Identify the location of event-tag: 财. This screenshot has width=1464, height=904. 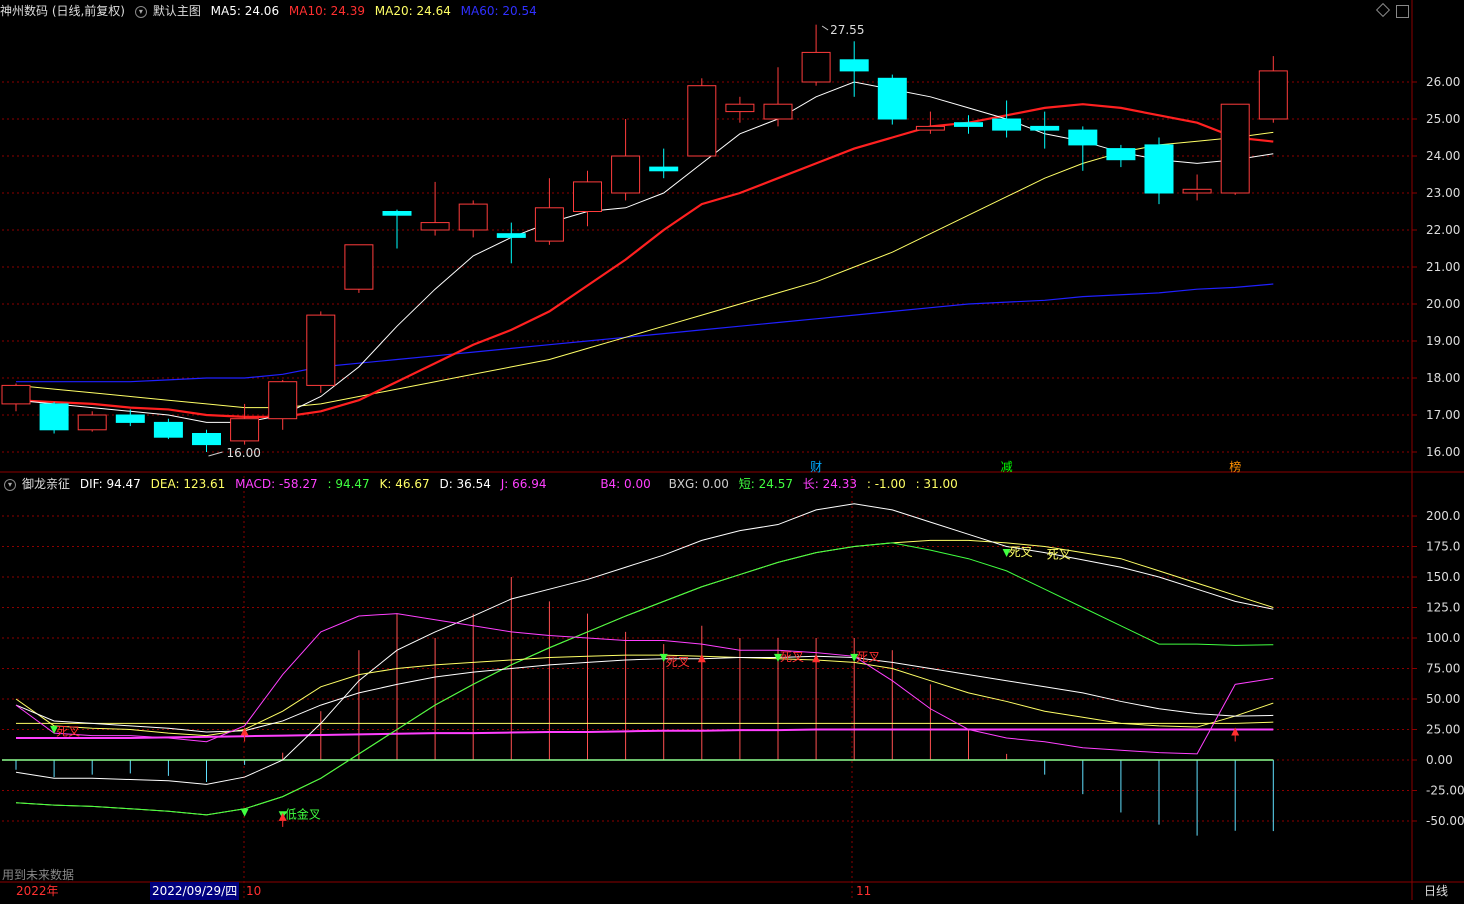
(816, 467).